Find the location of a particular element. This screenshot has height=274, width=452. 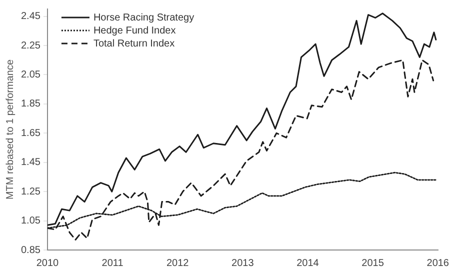

y-tick-label: 1.25 is located at coordinates (30, 192).